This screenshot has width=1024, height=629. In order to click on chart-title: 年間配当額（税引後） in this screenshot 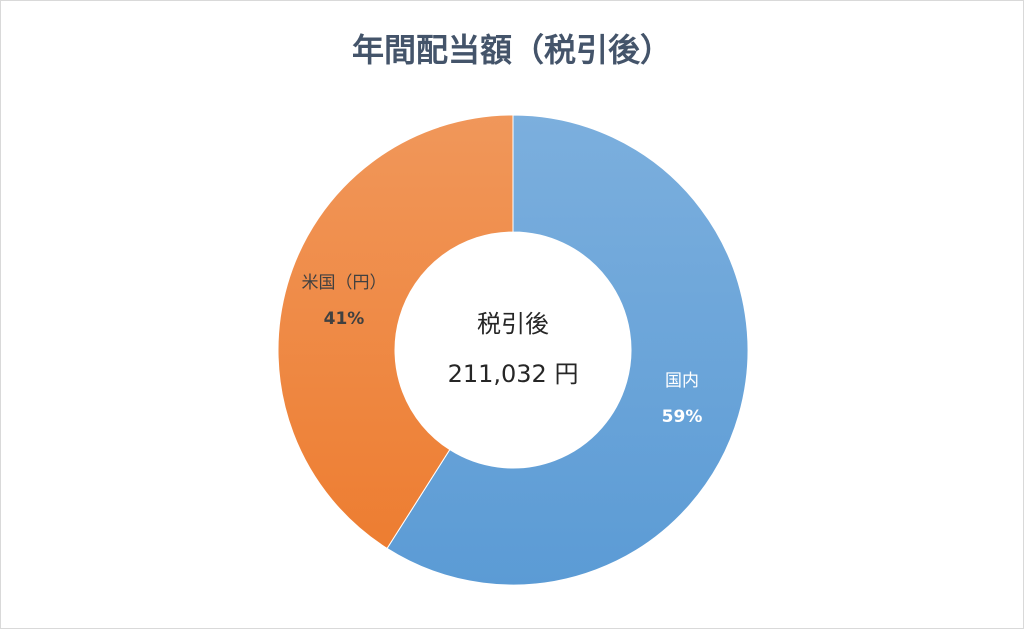, I will do `click(512, 50)`.